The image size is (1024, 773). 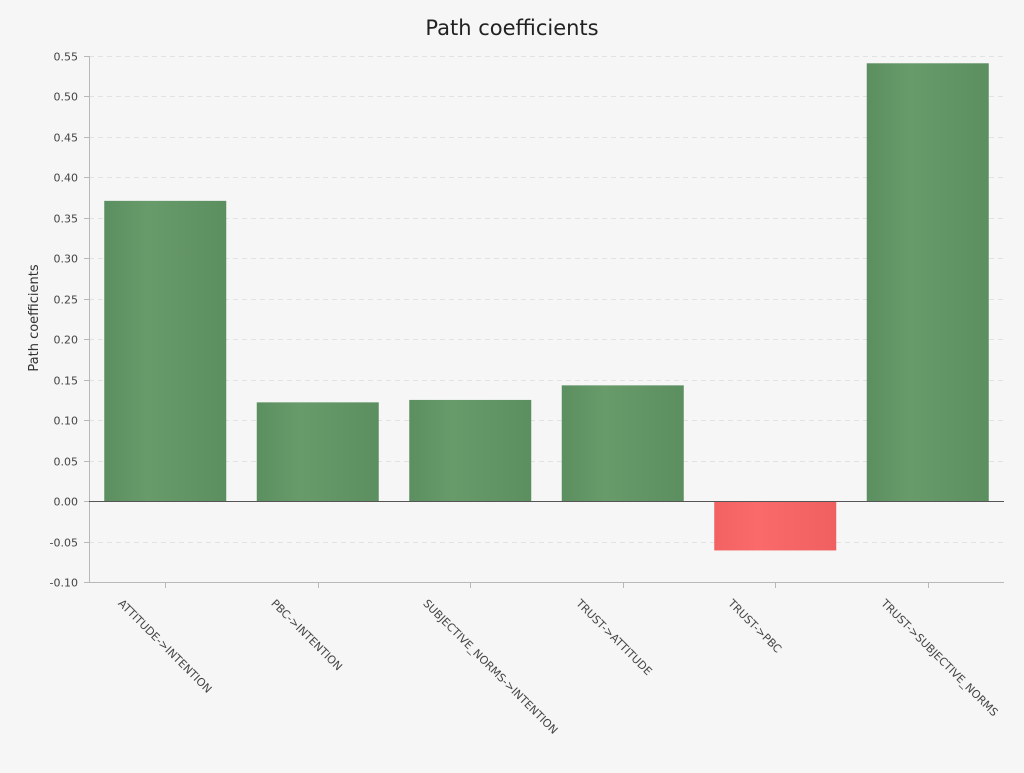 What do you see at coordinates (614, 637) in the screenshot?
I see `x-tick-label: TRUST->ATTITUDE` at bounding box center [614, 637].